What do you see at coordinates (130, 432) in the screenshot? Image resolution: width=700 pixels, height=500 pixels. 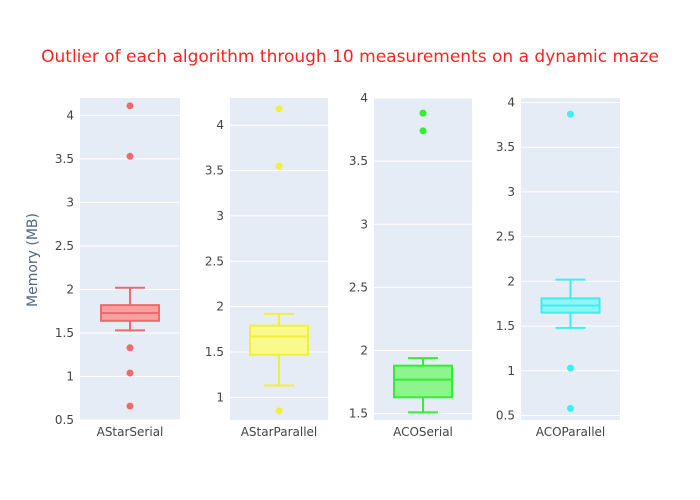 I see `x-category-label: AStarSerial` at bounding box center [130, 432].